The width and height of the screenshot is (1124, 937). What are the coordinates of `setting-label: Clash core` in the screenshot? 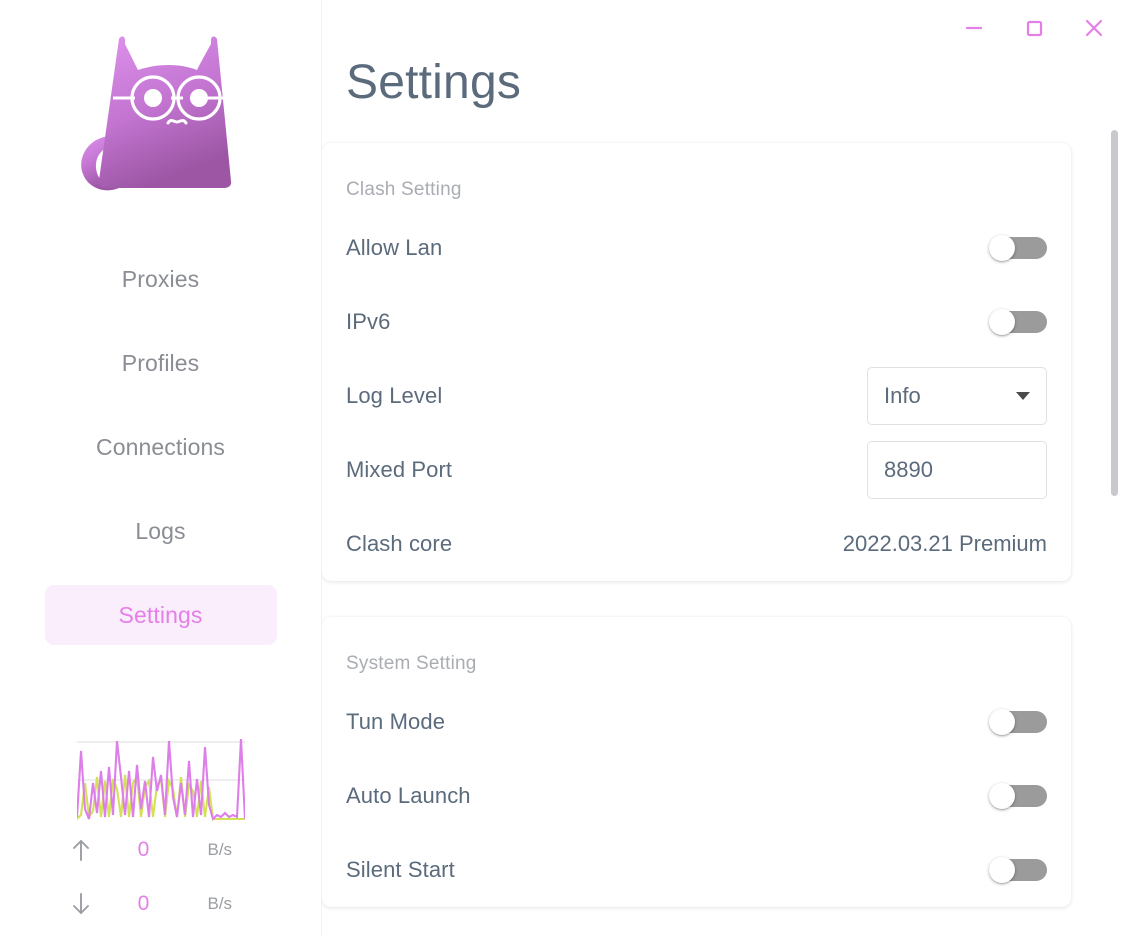 It's located at (399, 543).